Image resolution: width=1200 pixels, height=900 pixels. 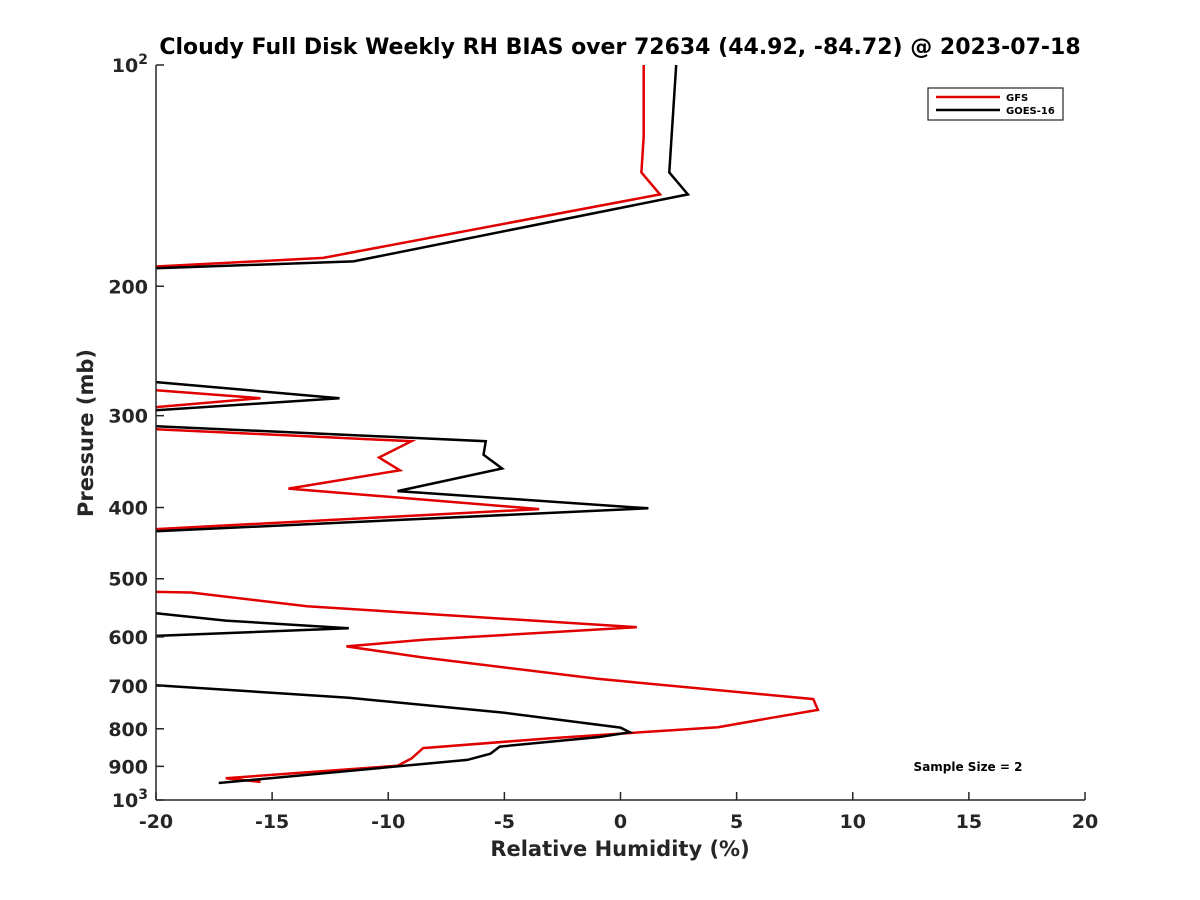 I want to click on legend: GFS GOES-16, so click(x=995, y=104).